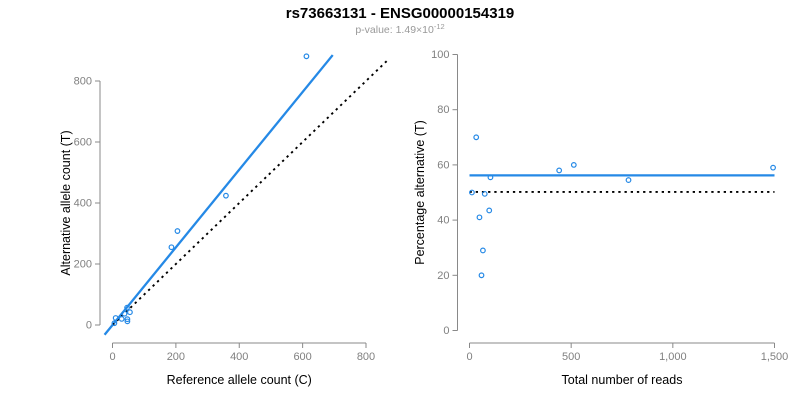  Describe the element at coordinates (83, 143) in the screenshot. I see `y-tick-label: 600` at that location.